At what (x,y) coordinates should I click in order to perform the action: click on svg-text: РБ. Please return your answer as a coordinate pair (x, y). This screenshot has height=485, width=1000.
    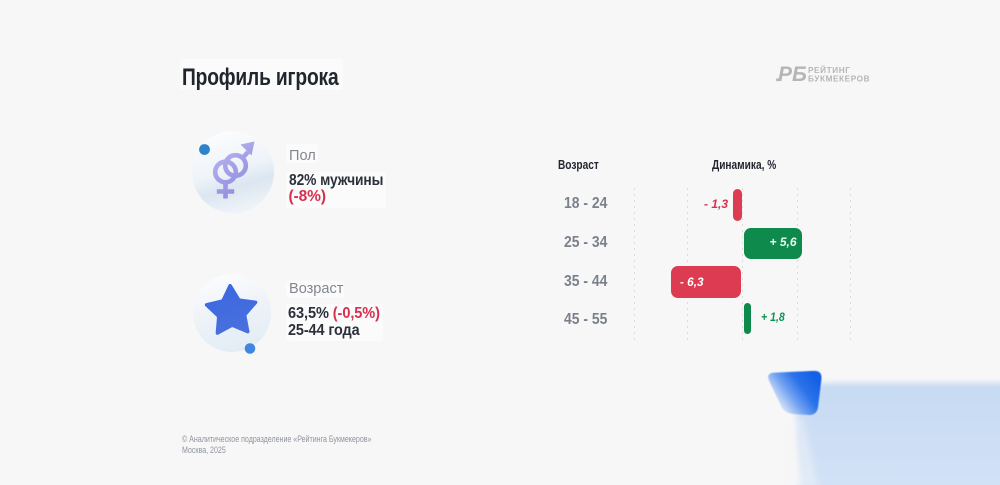
    Looking at the image, I should click on (792, 74).